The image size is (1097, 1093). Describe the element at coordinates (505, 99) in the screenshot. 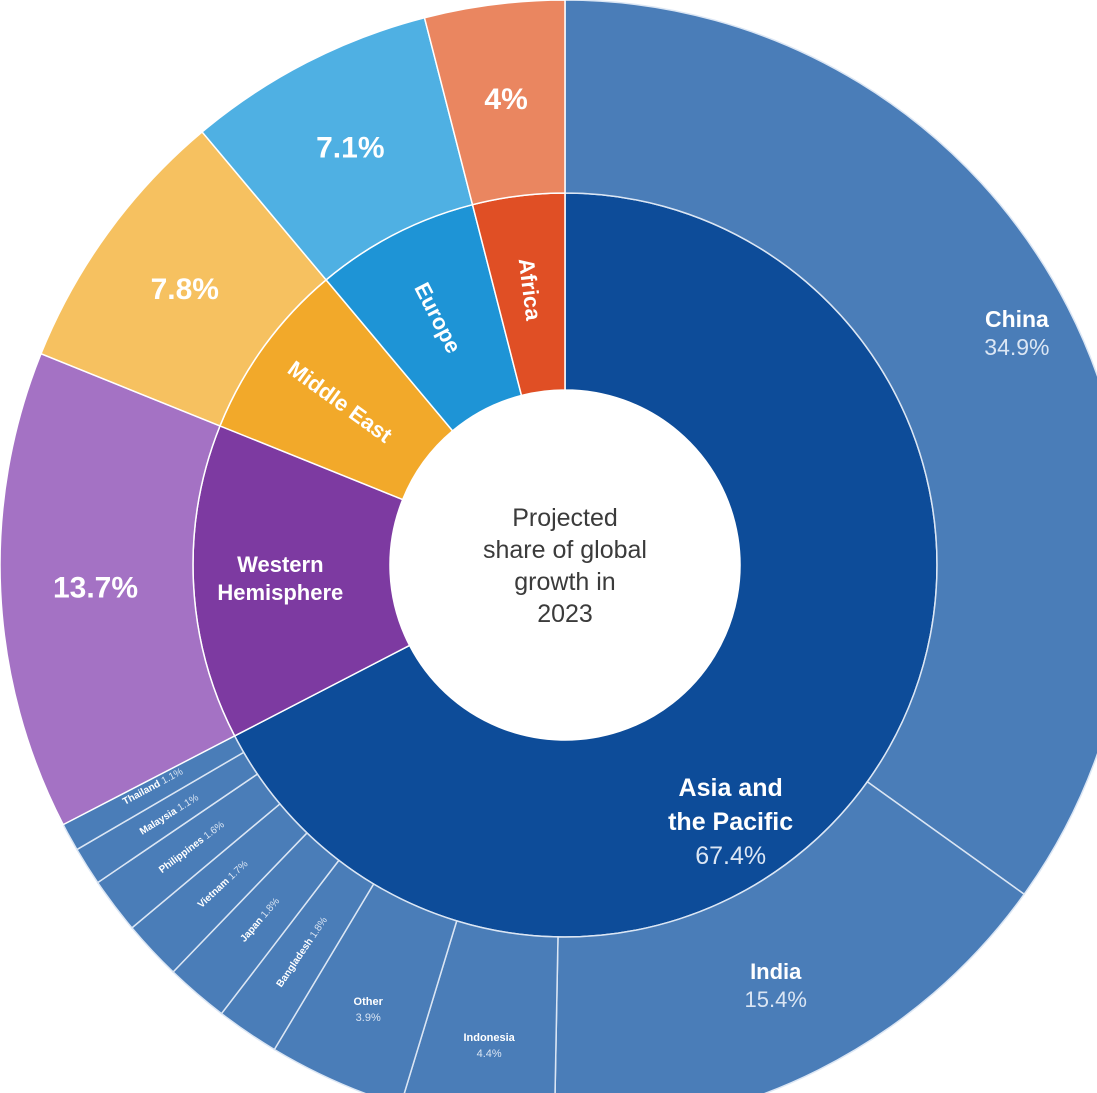

I see `value-africa: 4%` at that location.